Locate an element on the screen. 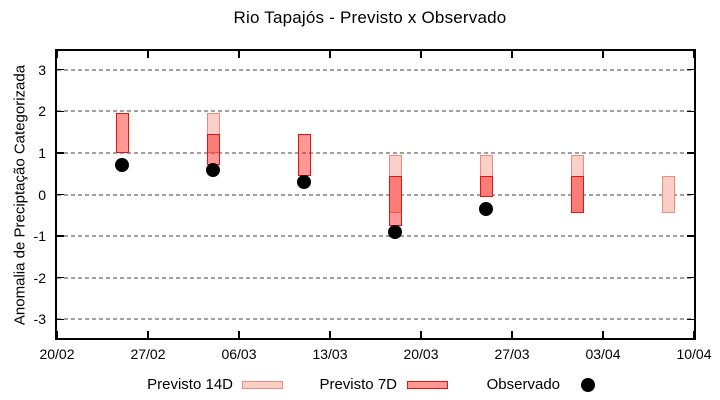 Image resolution: width=720 pixels, height=400 pixels. legend-swatch-previsto-7d is located at coordinates (427, 385).